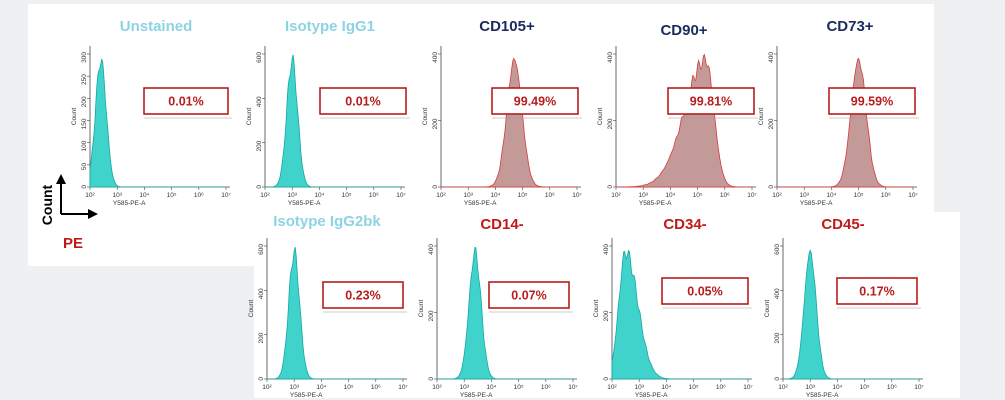 The height and width of the screenshot is (400, 1005). What do you see at coordinates (84, 123) in the screenshot?
I see `y-tick-label: 150` at bounding box center [84, 123].